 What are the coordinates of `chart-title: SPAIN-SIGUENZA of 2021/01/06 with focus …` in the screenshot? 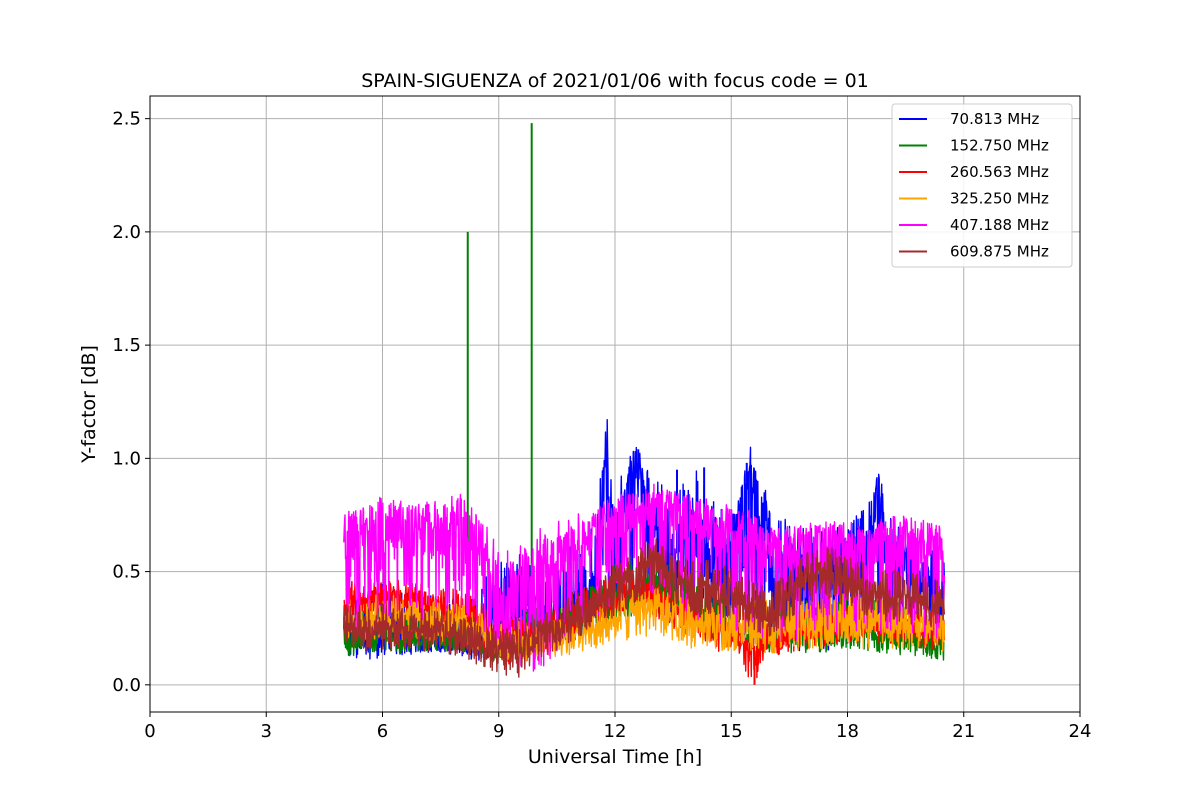 It's located at (615, 81).